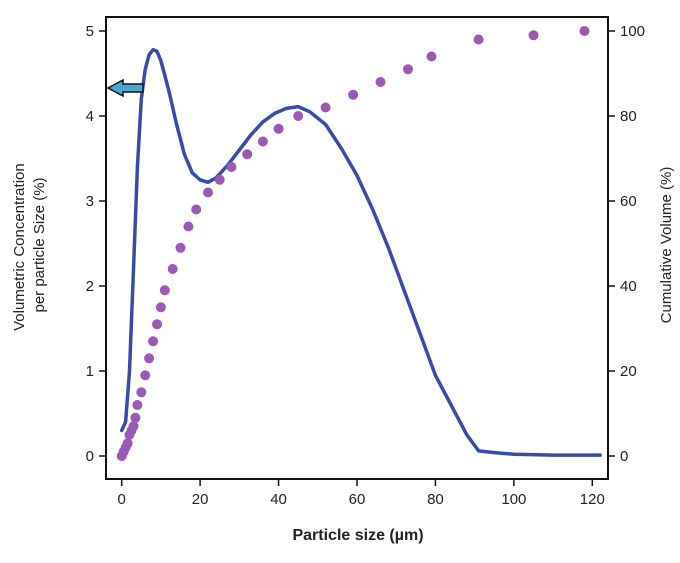 The image size is (680, 563). Describe the element at coordinates (90, 371) in the screenshot. I see `left-tick-label: 1` at that location.